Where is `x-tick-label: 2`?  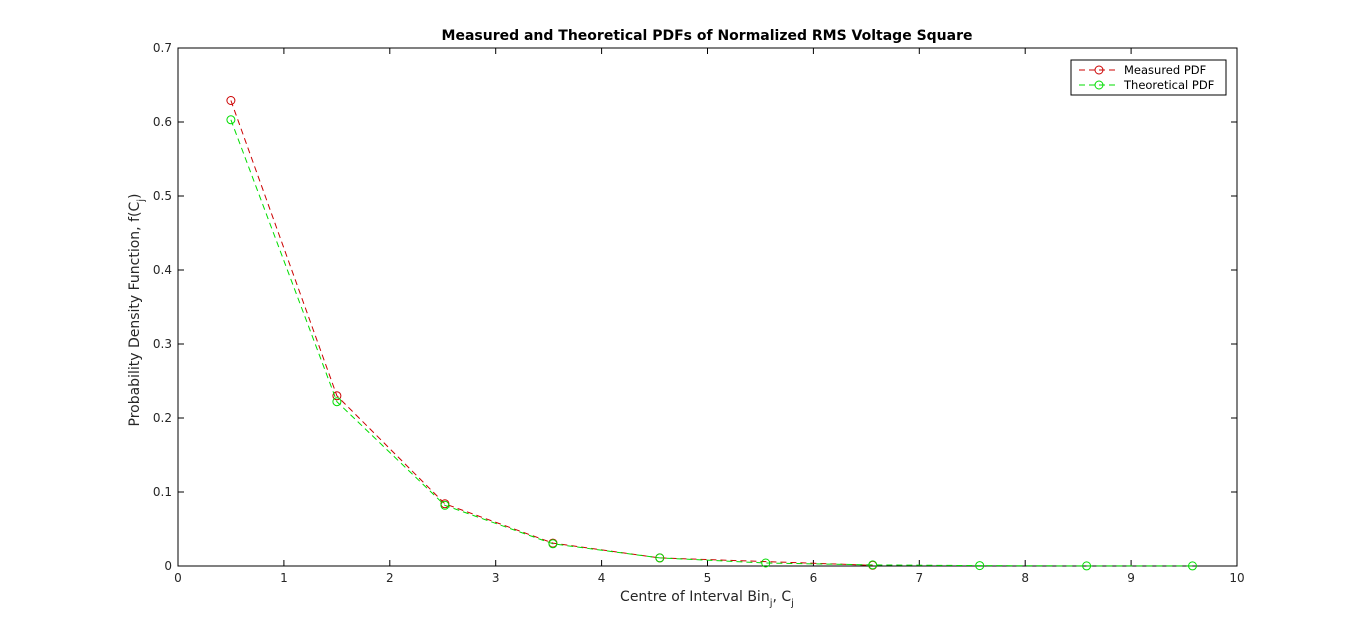 x-tick-label: 2 is located at coordinates (390, 578).